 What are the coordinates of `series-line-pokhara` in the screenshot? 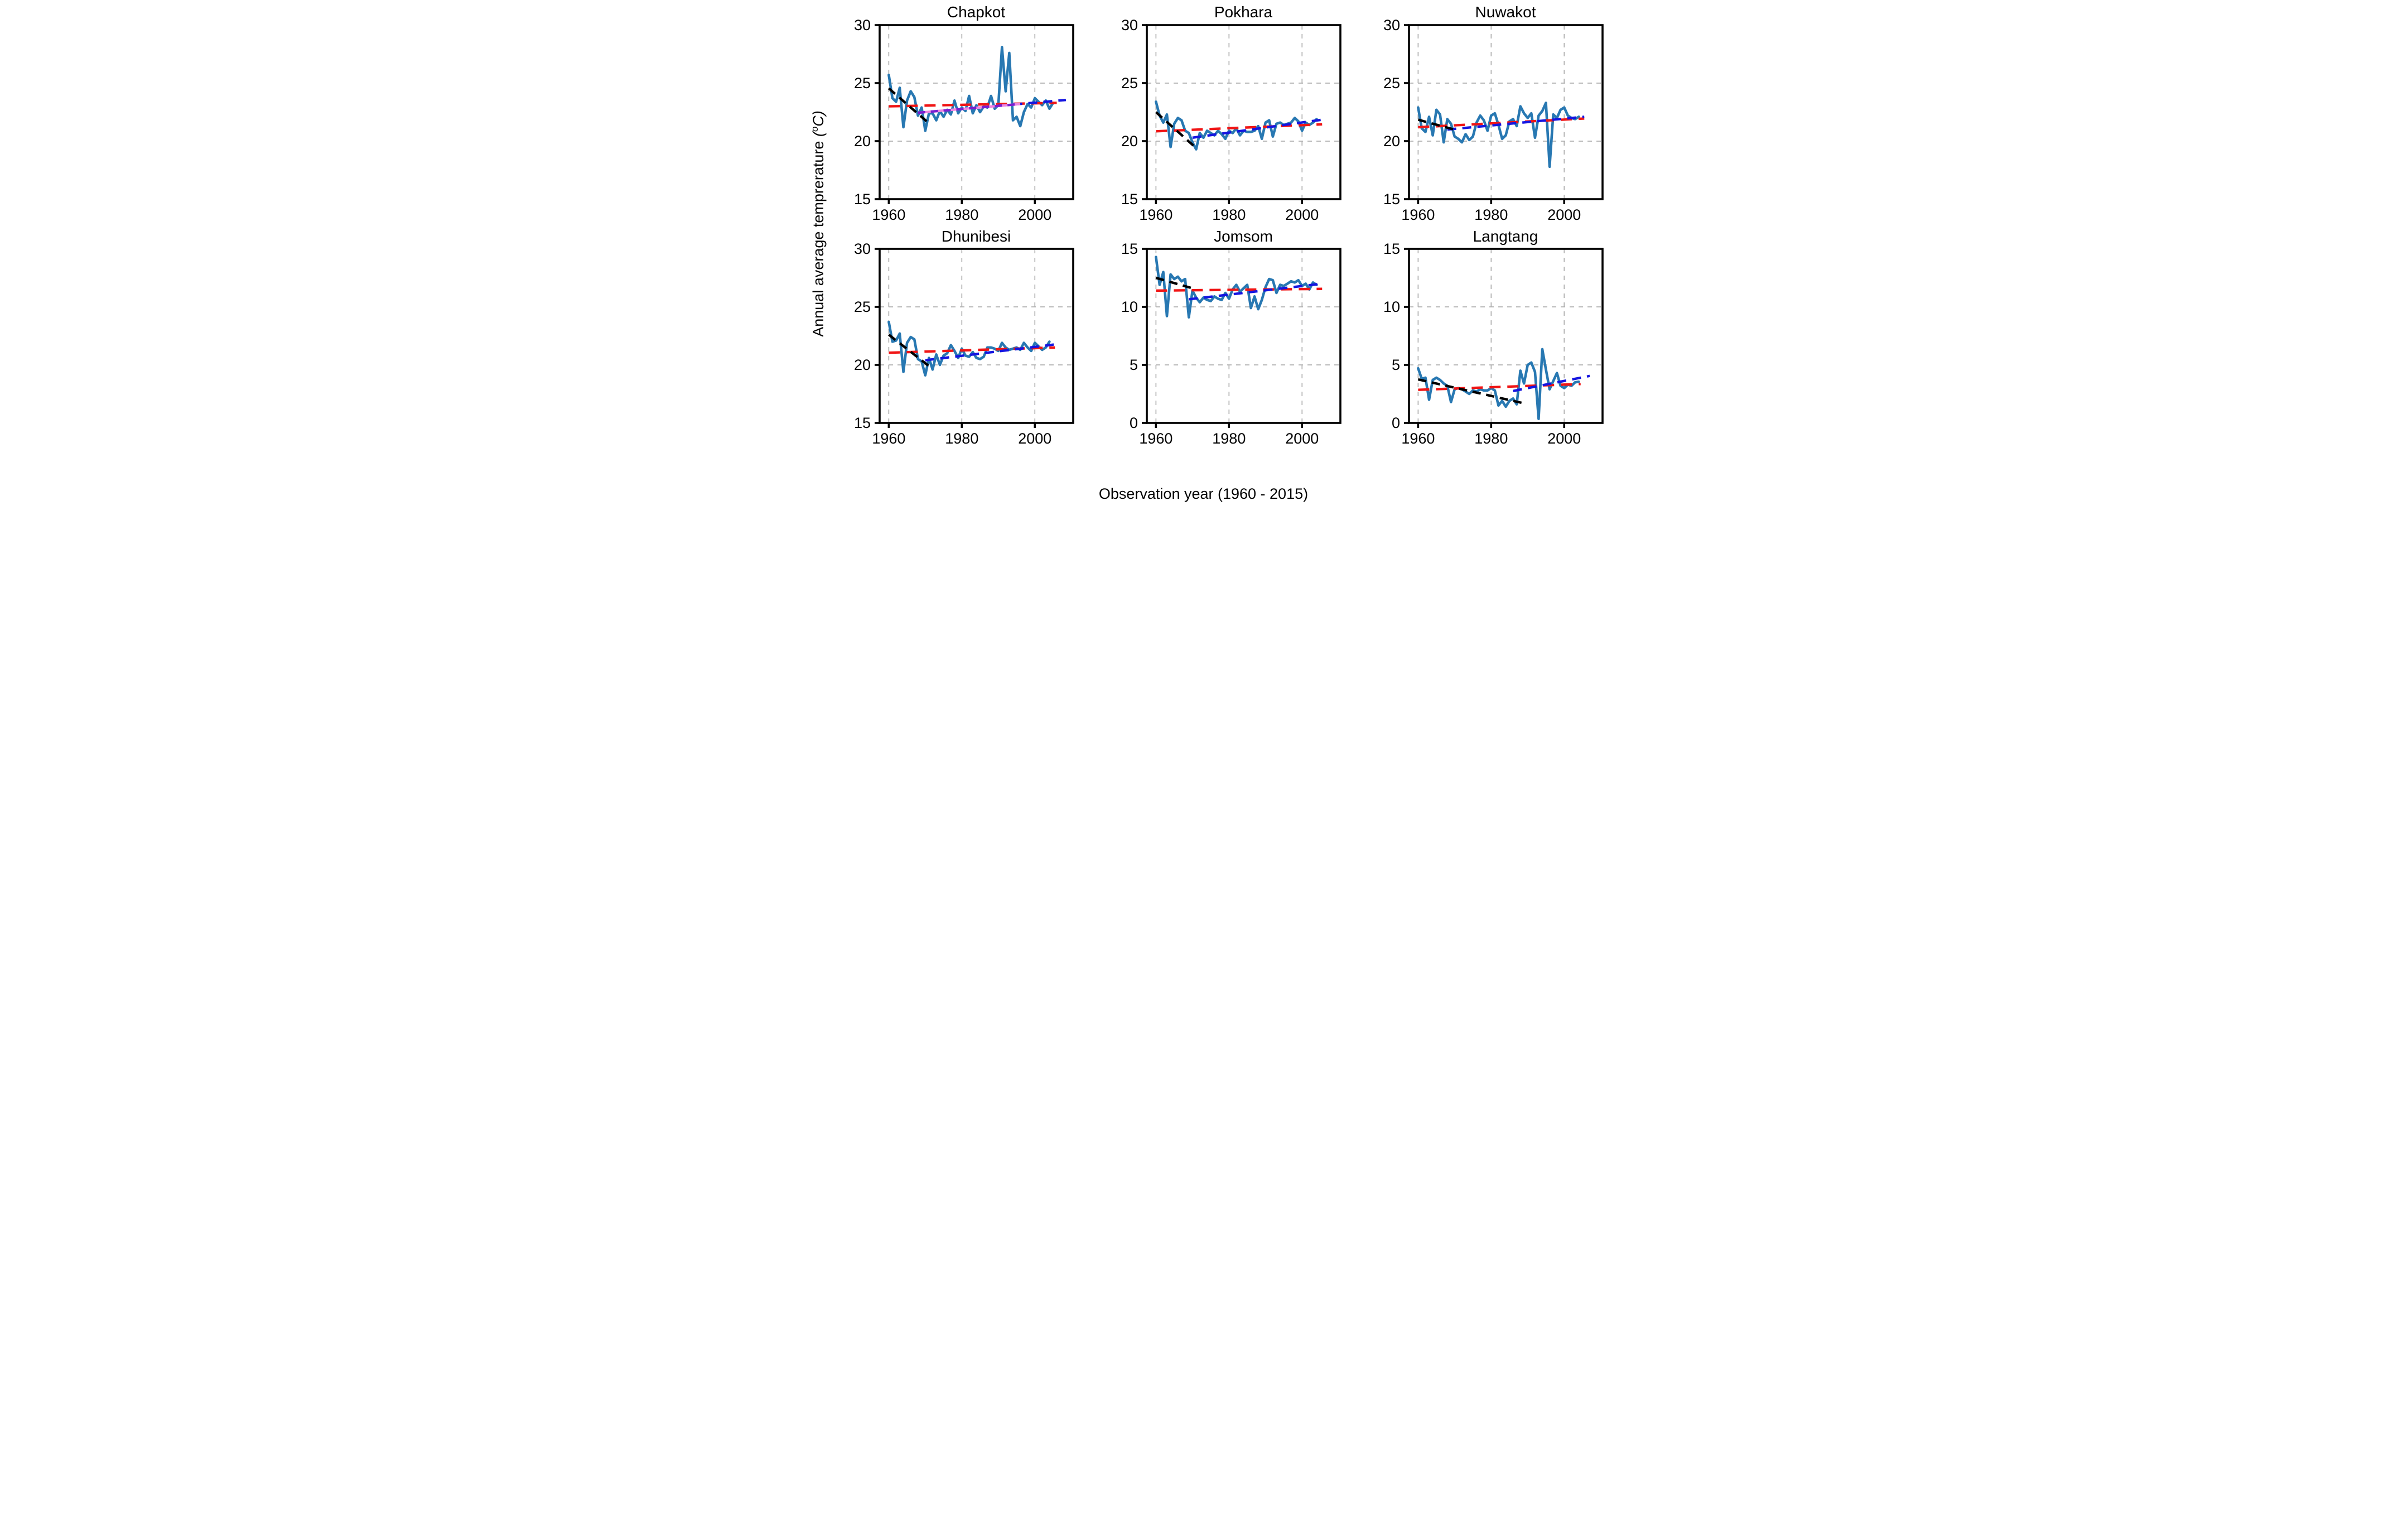 It's located at (1236, 125).